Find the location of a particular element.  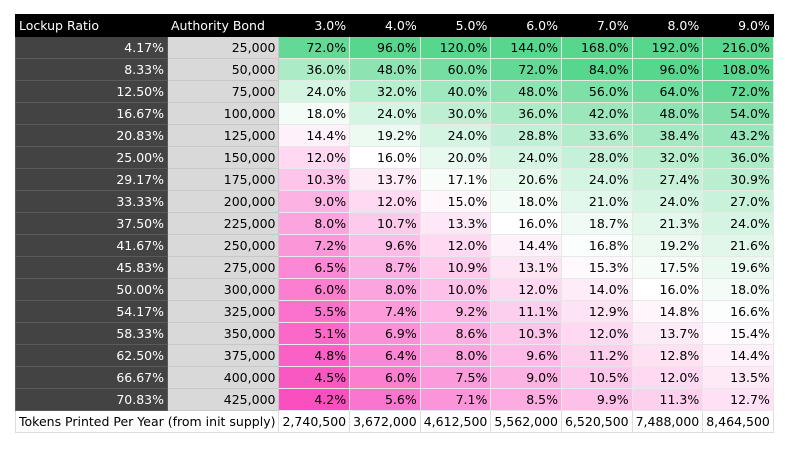

row-label: 150,000 is located at coordinates (223, 157).